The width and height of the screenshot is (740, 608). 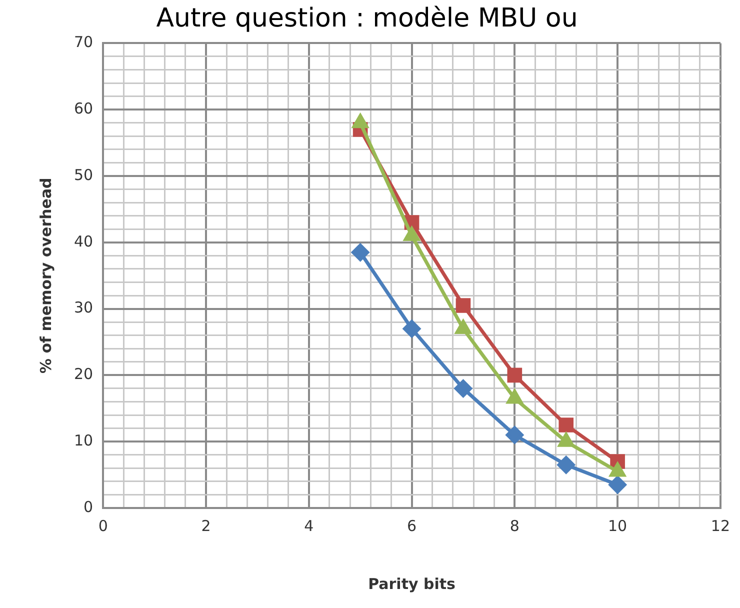 What do you see at coordinates (309, 525) in the screenshot?
I see `x-tick-label: 4` at bounding box center [309, 525].